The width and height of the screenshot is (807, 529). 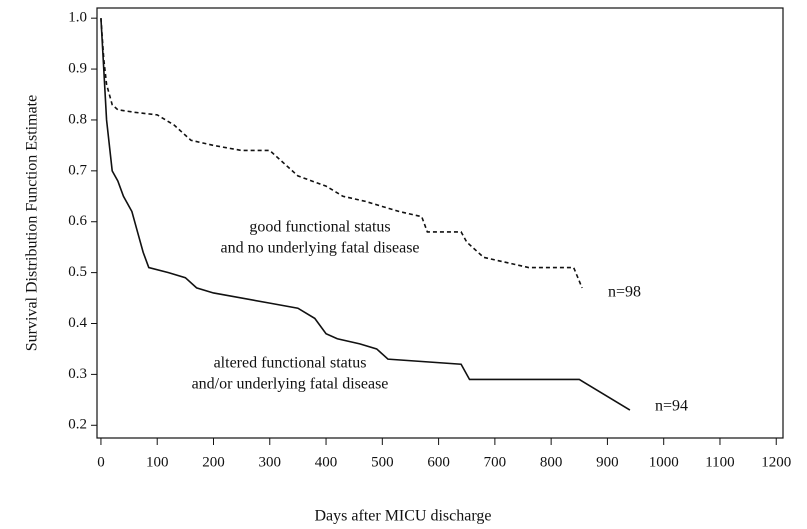 What do you see at coordinates (719, 462) in the screenshot?
I see `x-tick-label: 1100` at bounding box center [719, 462].